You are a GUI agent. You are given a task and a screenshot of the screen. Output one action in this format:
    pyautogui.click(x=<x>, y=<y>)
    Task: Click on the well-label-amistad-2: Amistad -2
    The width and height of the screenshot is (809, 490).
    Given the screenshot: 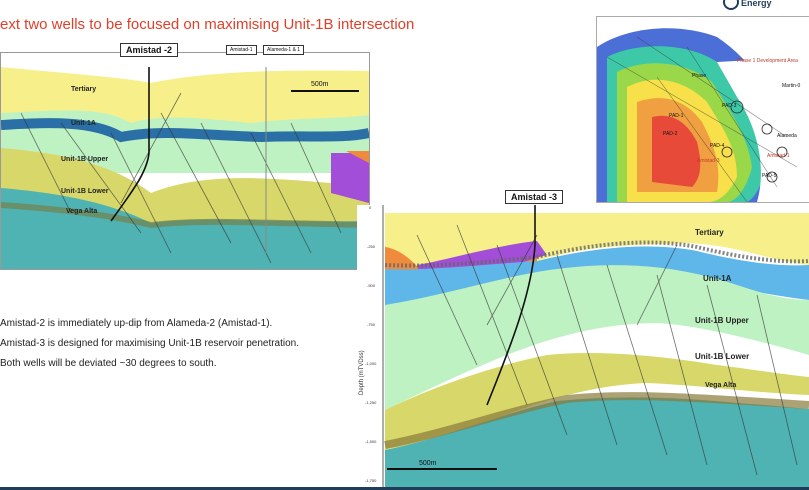 What is the action you would take?
    pyautogui.click(x=149, y=50)
    